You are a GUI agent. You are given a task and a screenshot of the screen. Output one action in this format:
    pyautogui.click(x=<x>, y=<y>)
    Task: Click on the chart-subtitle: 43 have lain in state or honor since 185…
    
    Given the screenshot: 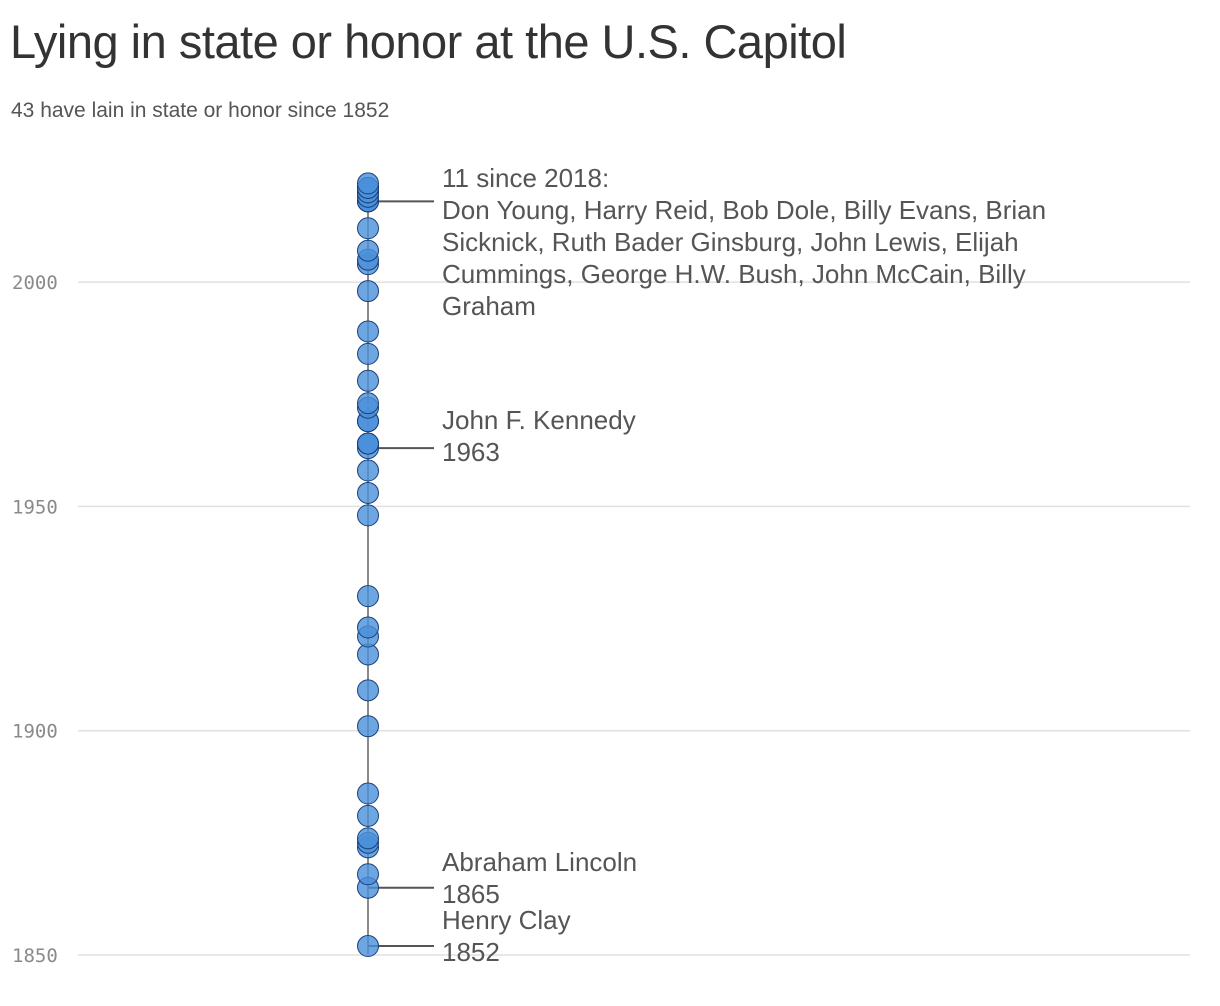 What is the action you would take?
    pyautogui.click(x=200, y=110)
    